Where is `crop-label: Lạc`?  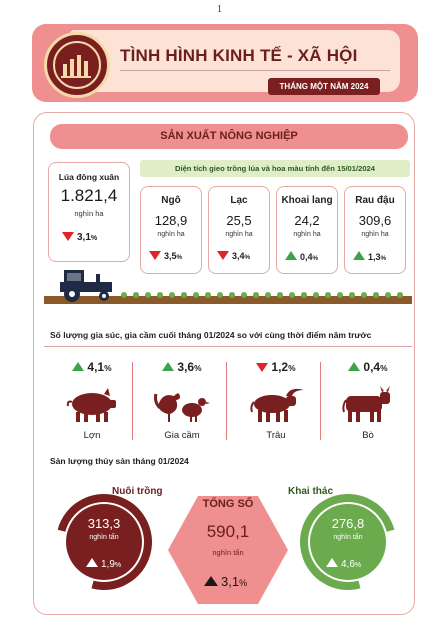 crop-label: Lạc is located at coordinates (239, 200).